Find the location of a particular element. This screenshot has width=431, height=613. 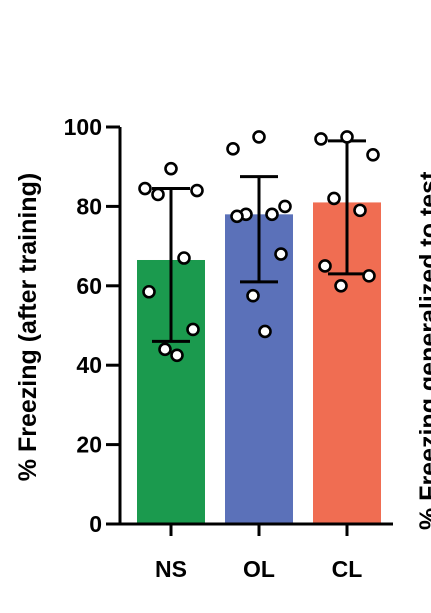

x-tick-label-ns: NS is located at coordinates (171, 569).